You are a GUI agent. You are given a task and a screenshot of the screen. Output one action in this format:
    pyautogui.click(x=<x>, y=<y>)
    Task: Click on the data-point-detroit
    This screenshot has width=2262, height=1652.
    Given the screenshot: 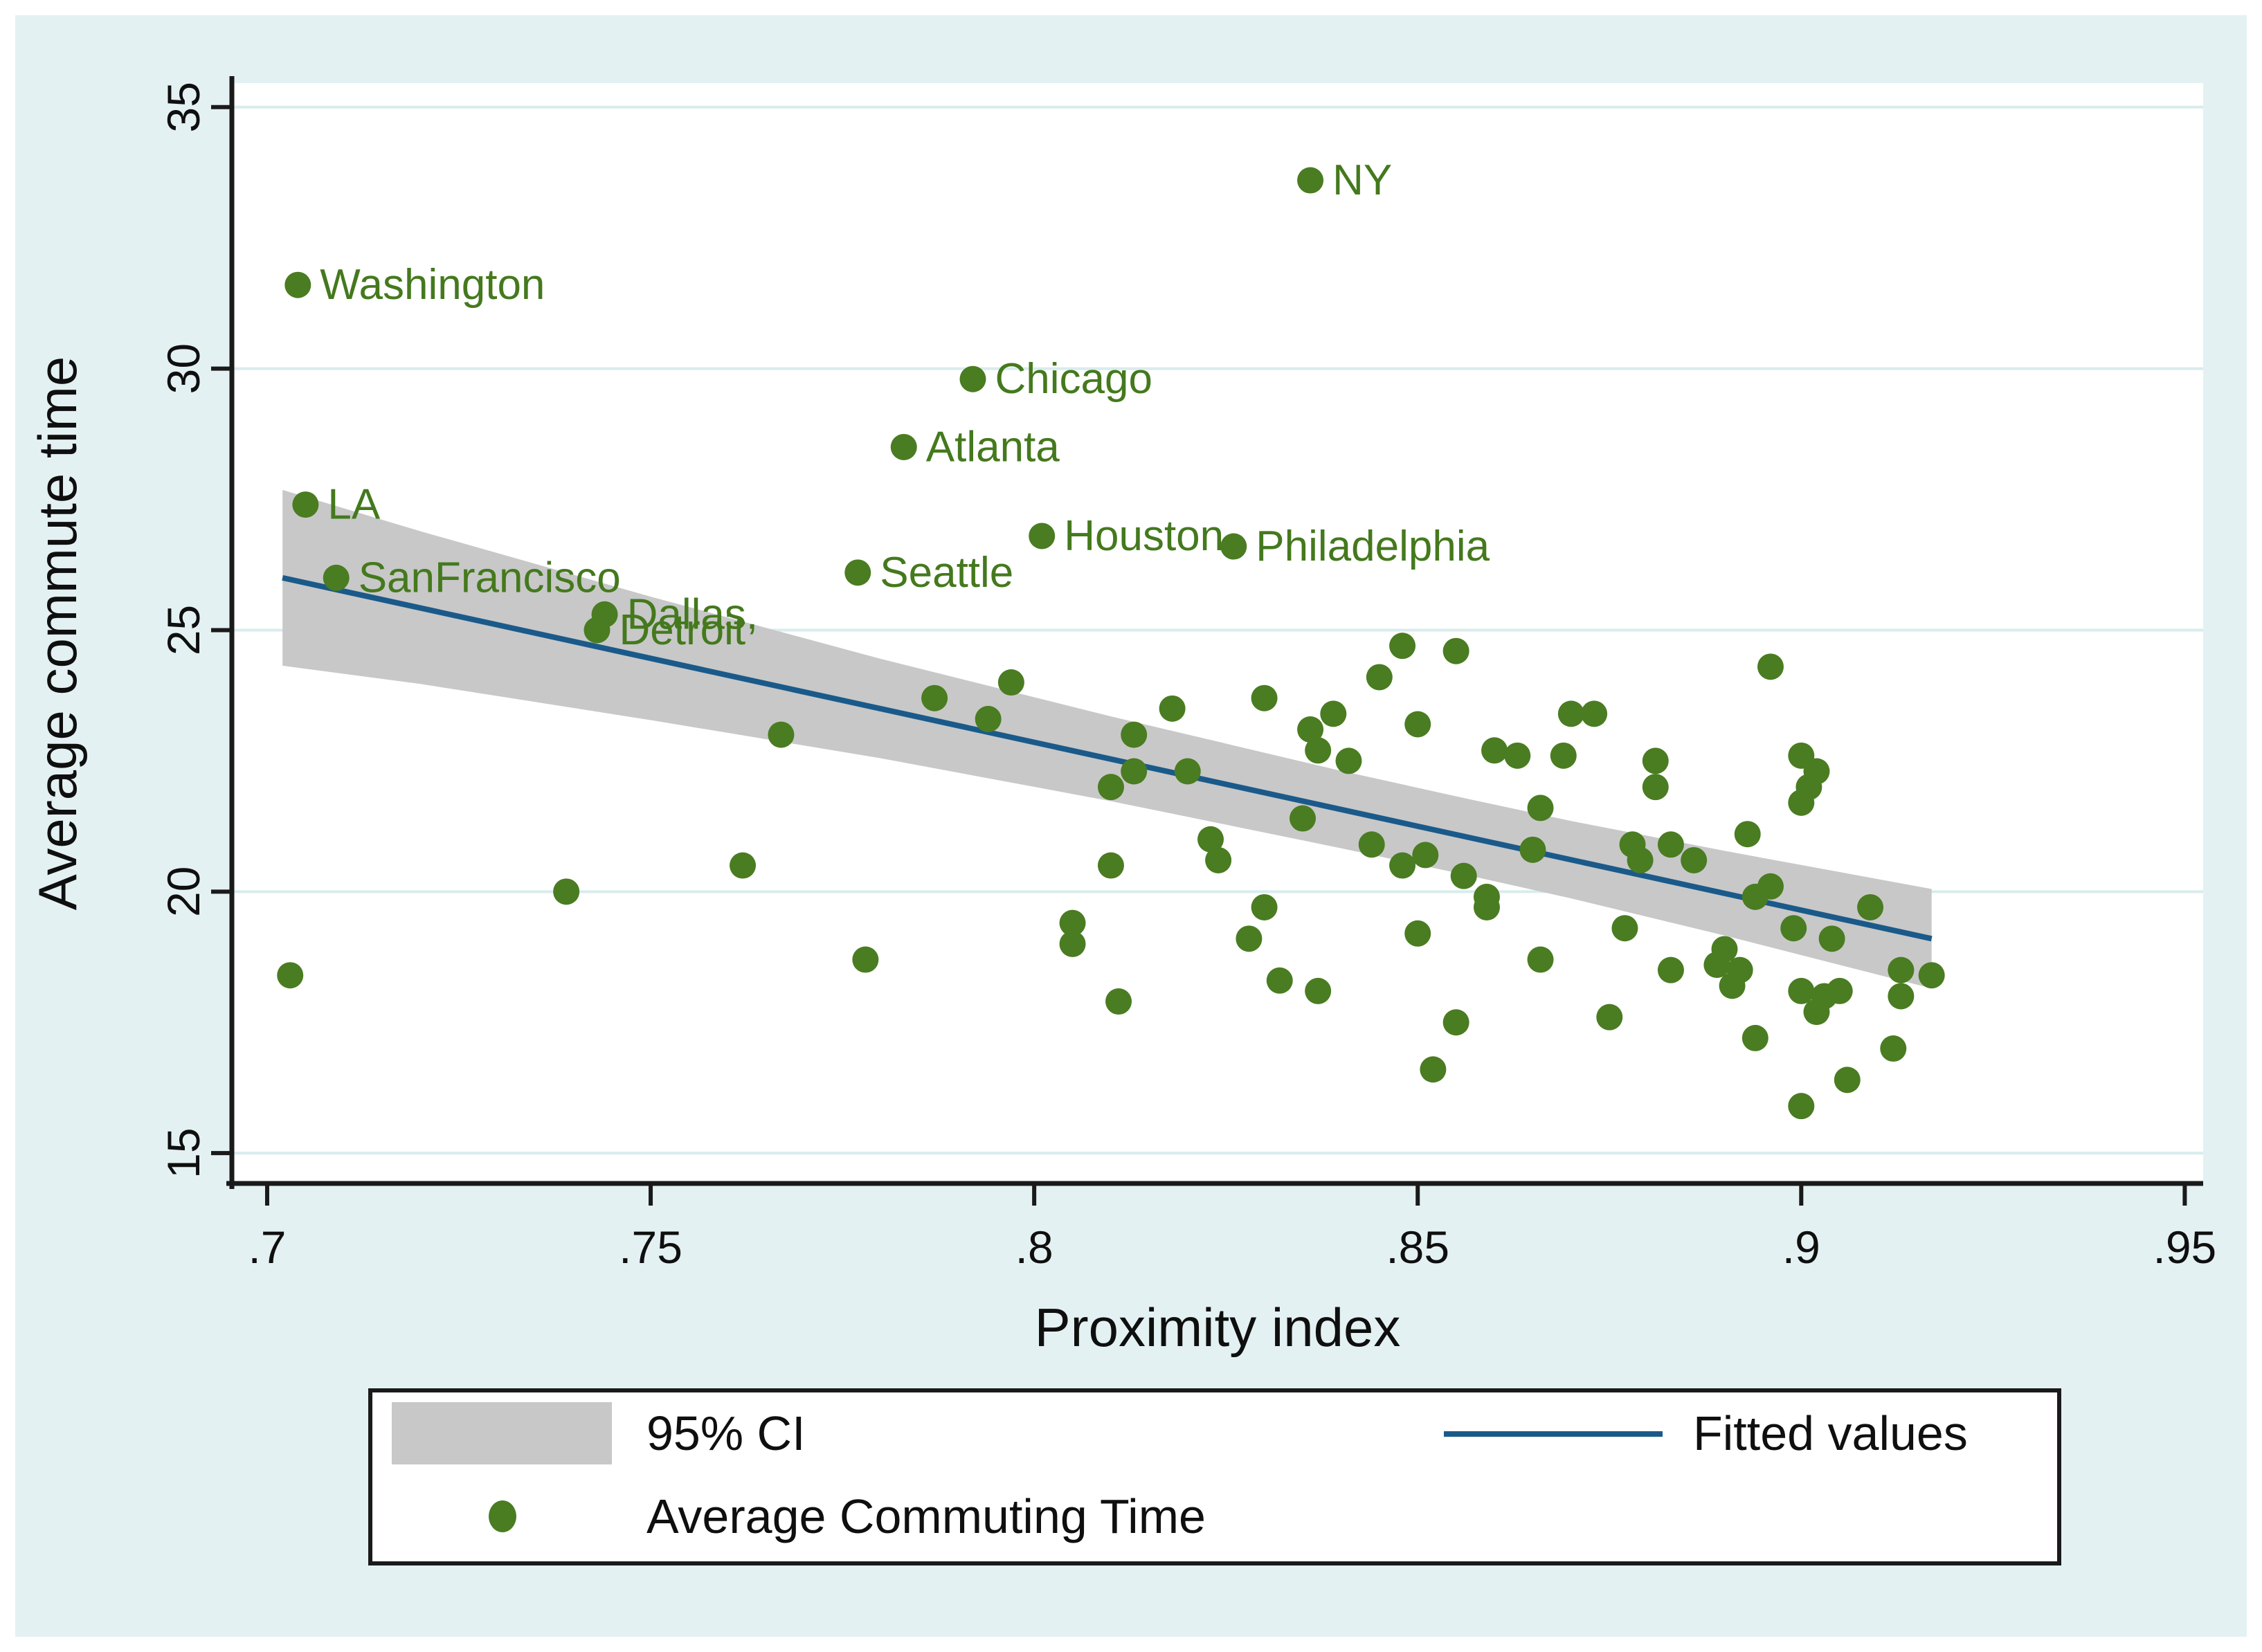 What is the action you would take?
    pyautogui.click(x=596, y=630)
    